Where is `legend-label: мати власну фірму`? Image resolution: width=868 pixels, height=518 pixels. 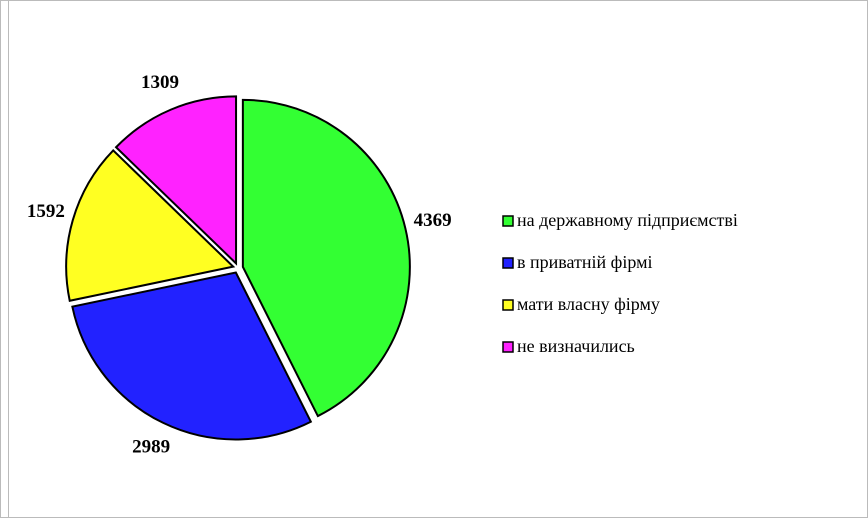 legend-label: мати власну фірму is located at coordinates (588, 304).